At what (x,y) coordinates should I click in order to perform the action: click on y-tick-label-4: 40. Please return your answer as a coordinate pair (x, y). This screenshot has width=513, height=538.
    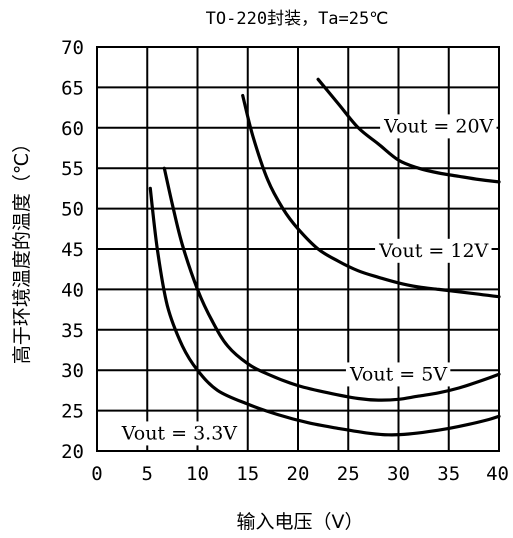
    Looking at the image, I should click on (72, 290).